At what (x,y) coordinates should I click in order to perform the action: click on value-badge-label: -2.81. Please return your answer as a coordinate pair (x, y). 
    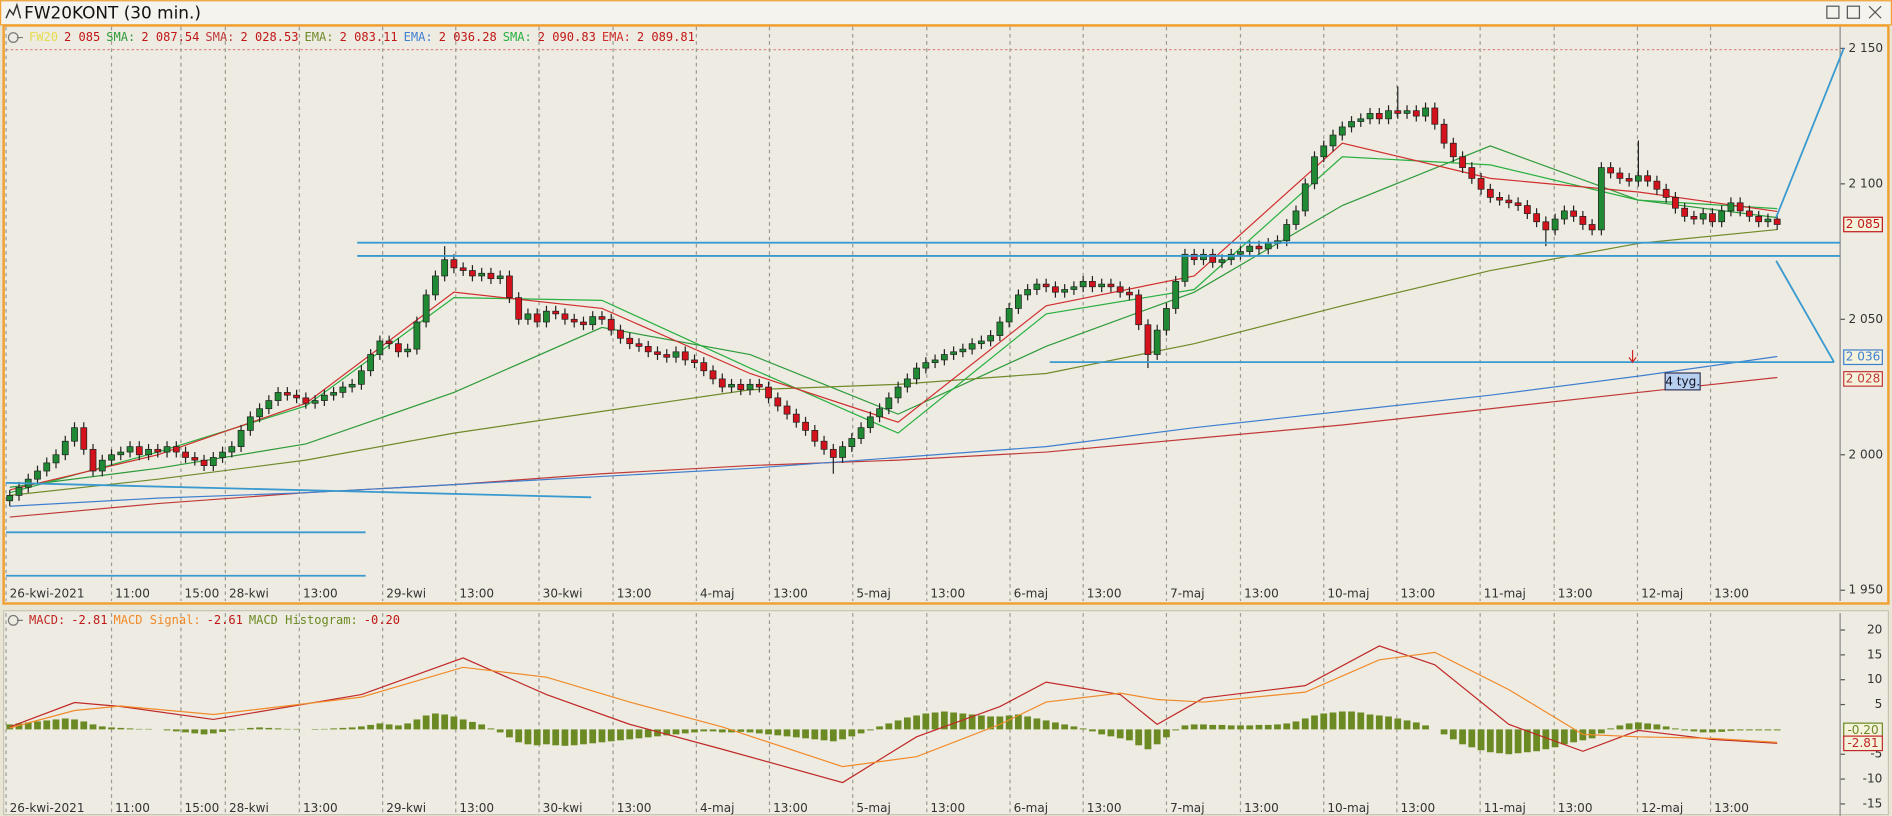
    Looking at the image, I should click on (1862, 743).